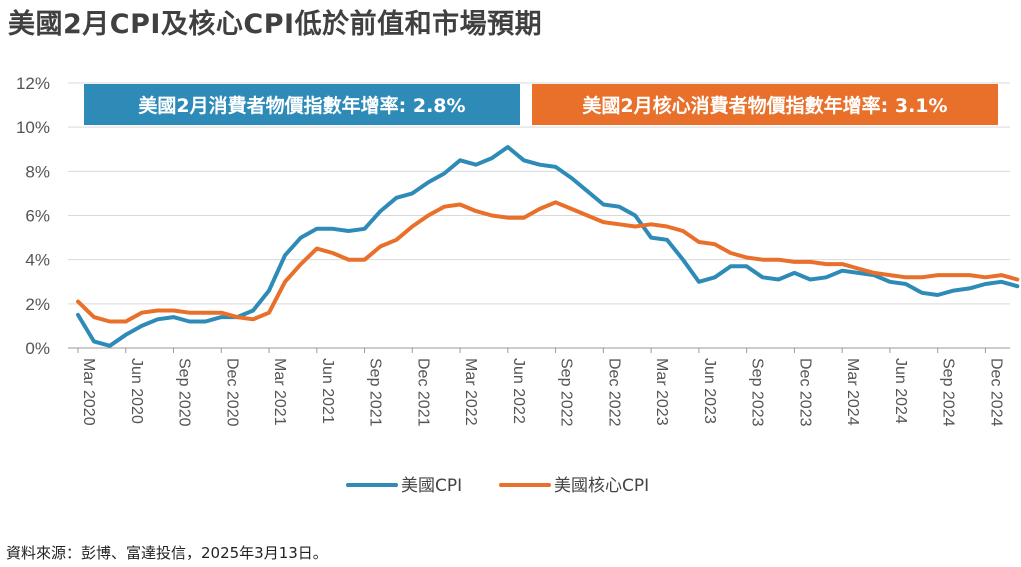 This screenshot has width=1021, height=567. I want to click on y-tick-label: 2%, so click(37, 304).